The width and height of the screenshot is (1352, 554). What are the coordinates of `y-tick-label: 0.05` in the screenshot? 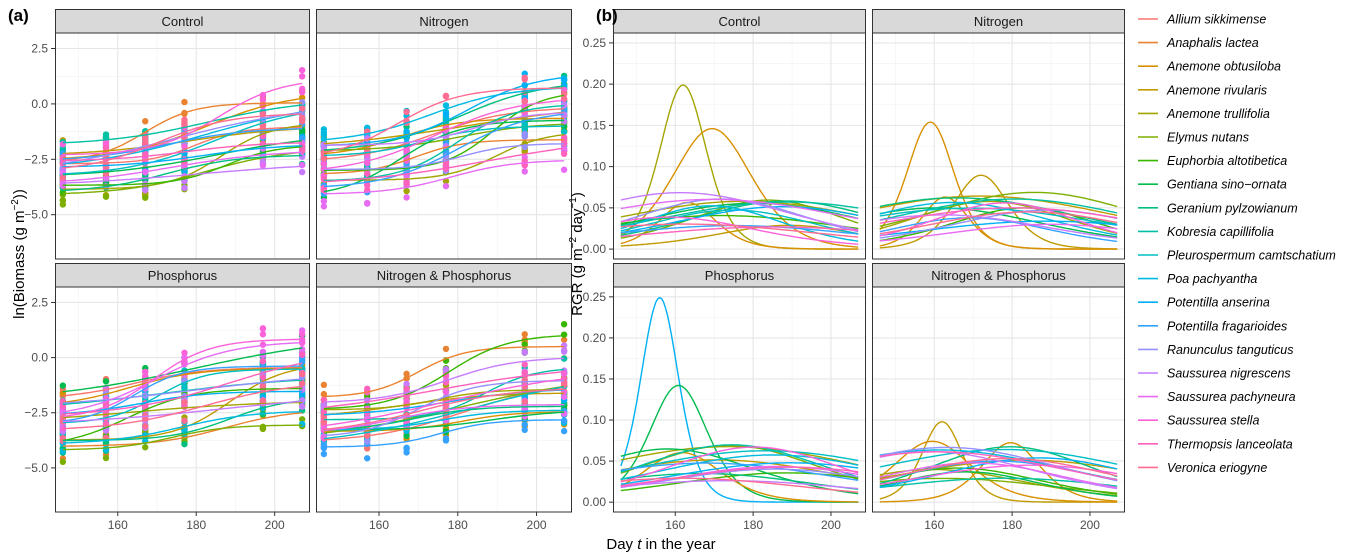 It's located at (595, 208).